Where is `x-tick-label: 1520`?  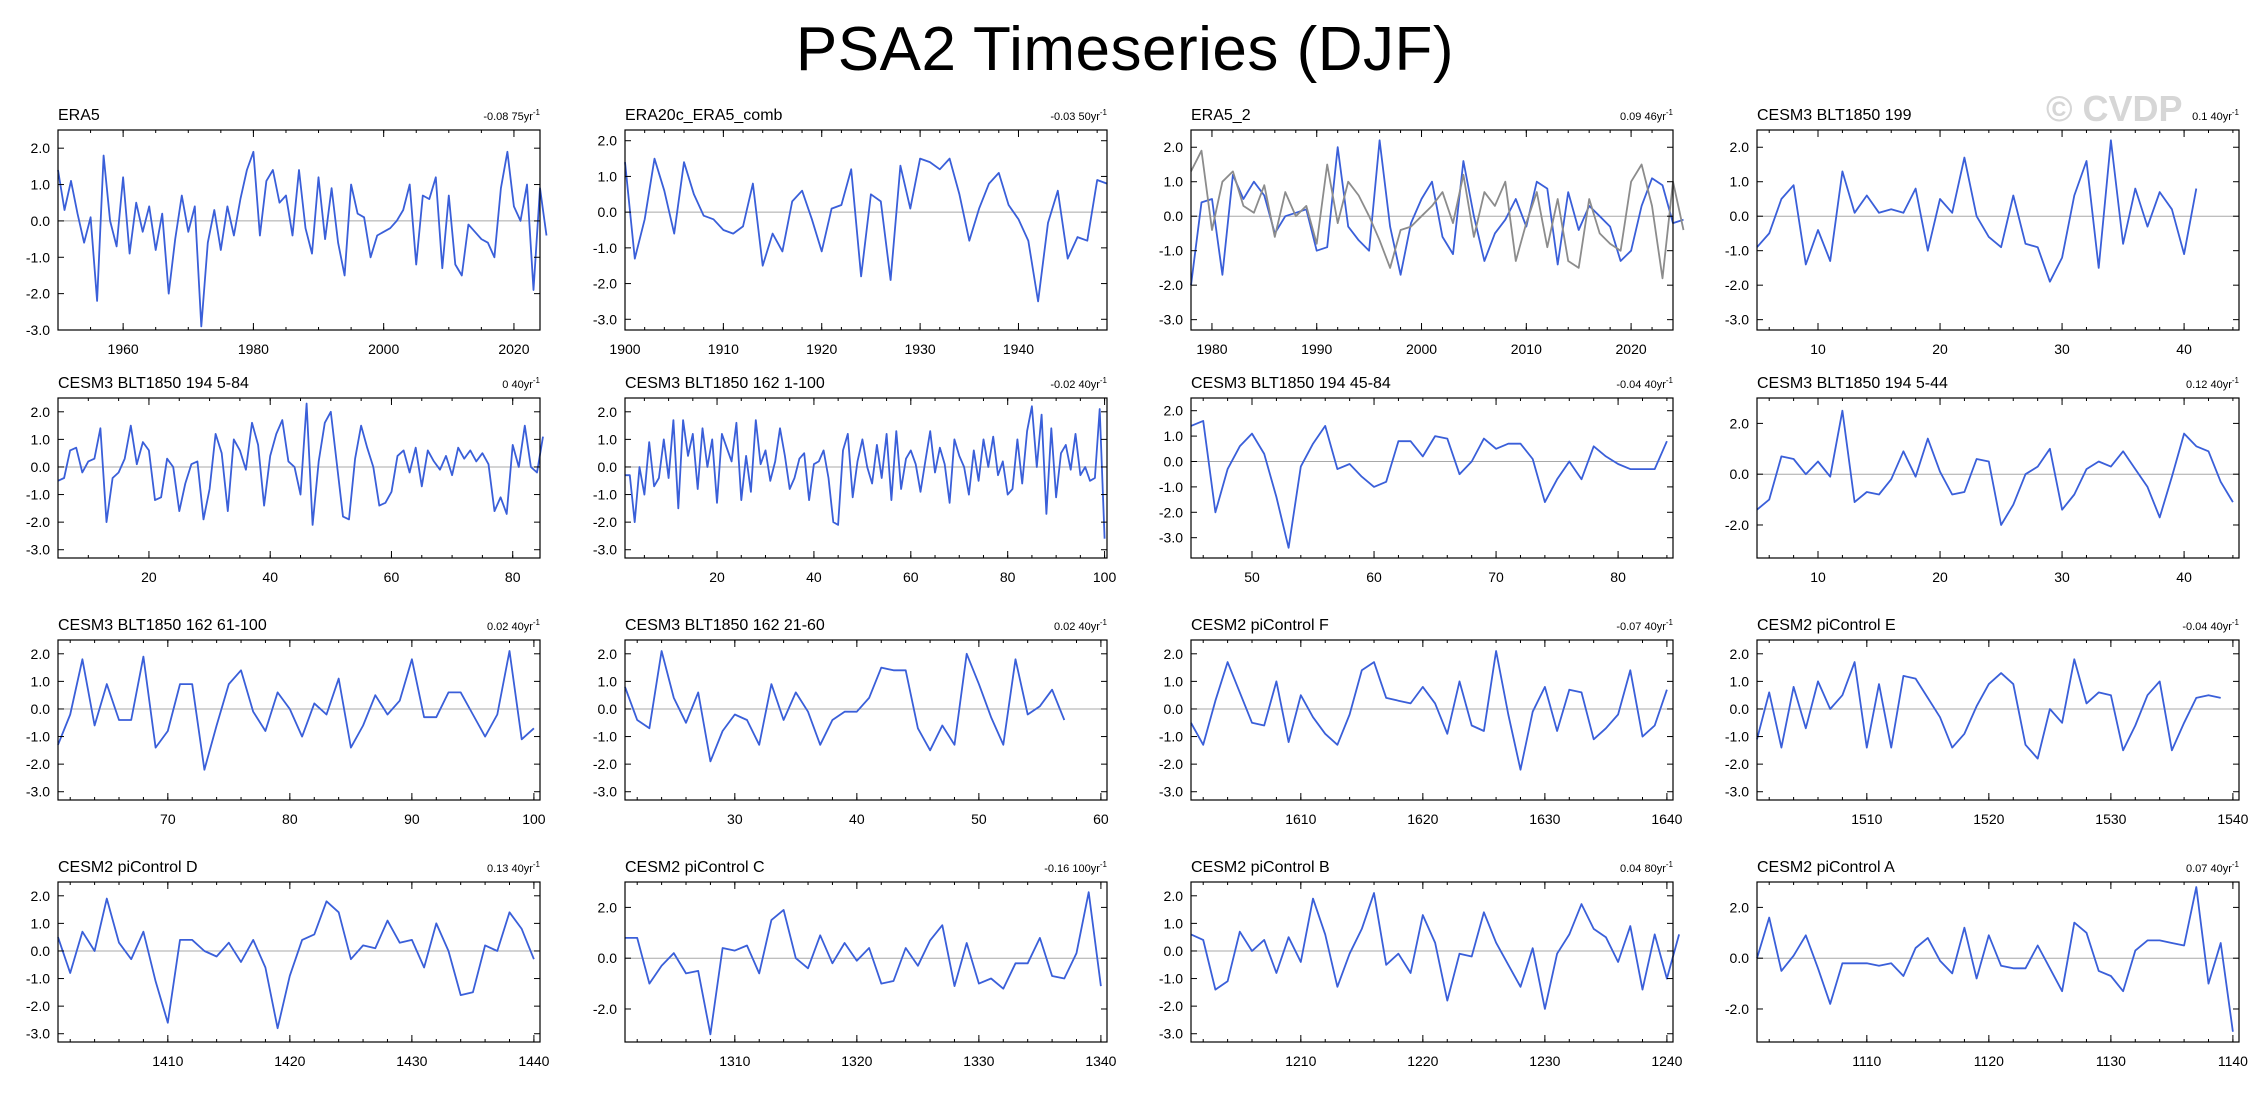 x-tick-label: 1520 is located at coordinates (1988, 819).